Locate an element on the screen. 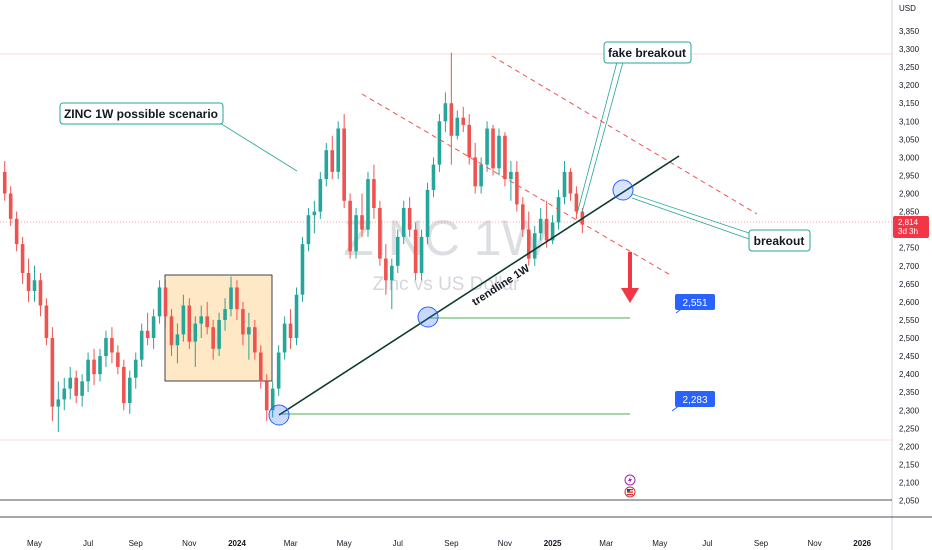  price-tick-label: 2,150 is located at coordinates (909, 464).